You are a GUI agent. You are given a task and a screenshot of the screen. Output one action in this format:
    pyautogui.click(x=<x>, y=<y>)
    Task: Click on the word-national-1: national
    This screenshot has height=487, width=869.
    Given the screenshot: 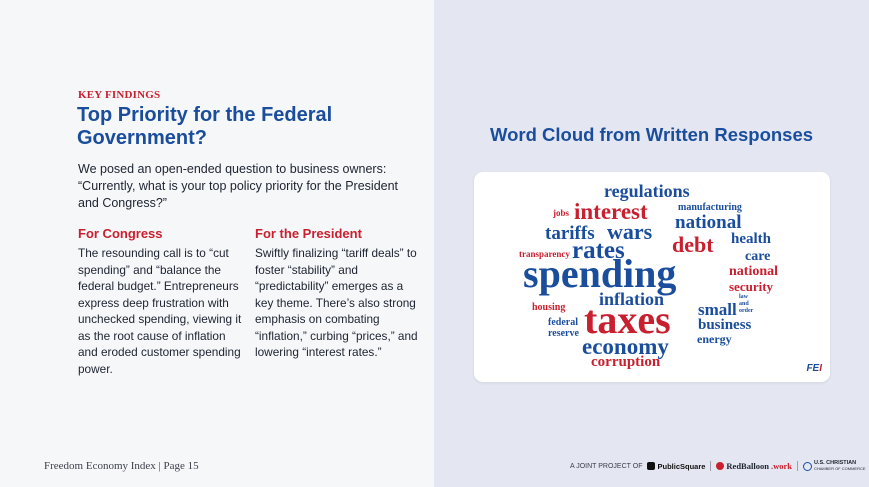 What is the action you would take?
    pyautogui.click(x=708, y=222)
    